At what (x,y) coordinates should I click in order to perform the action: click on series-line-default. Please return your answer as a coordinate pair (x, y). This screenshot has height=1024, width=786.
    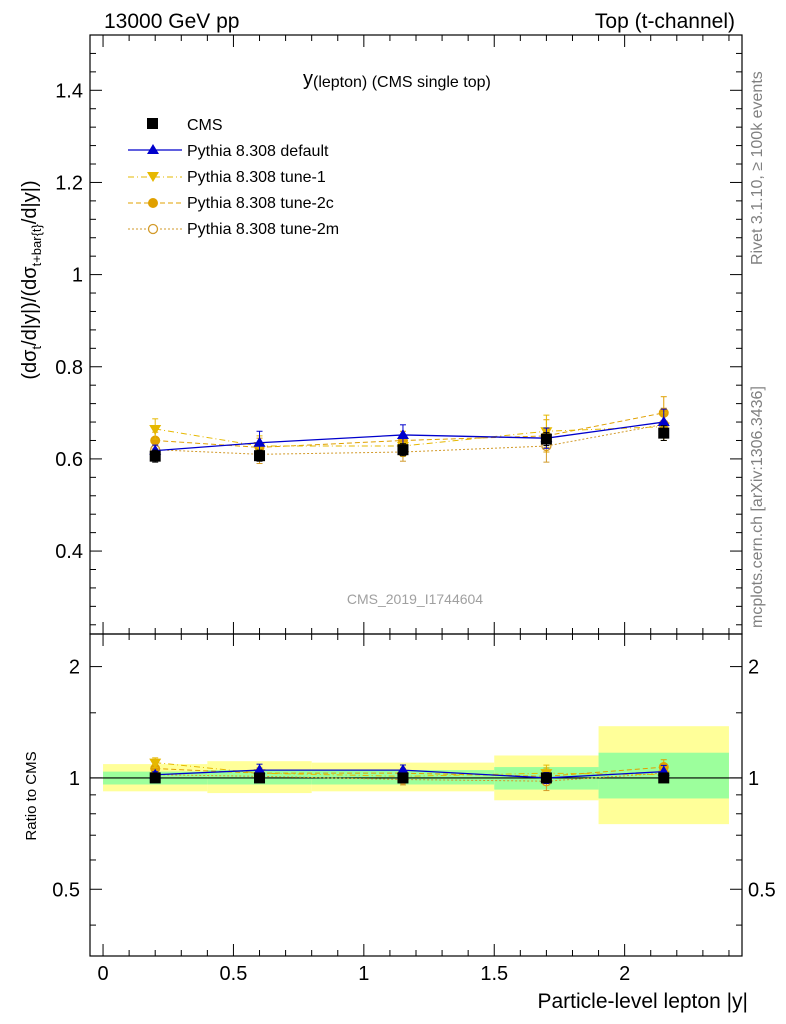
    Looking at the image, I should click on (409, 436).